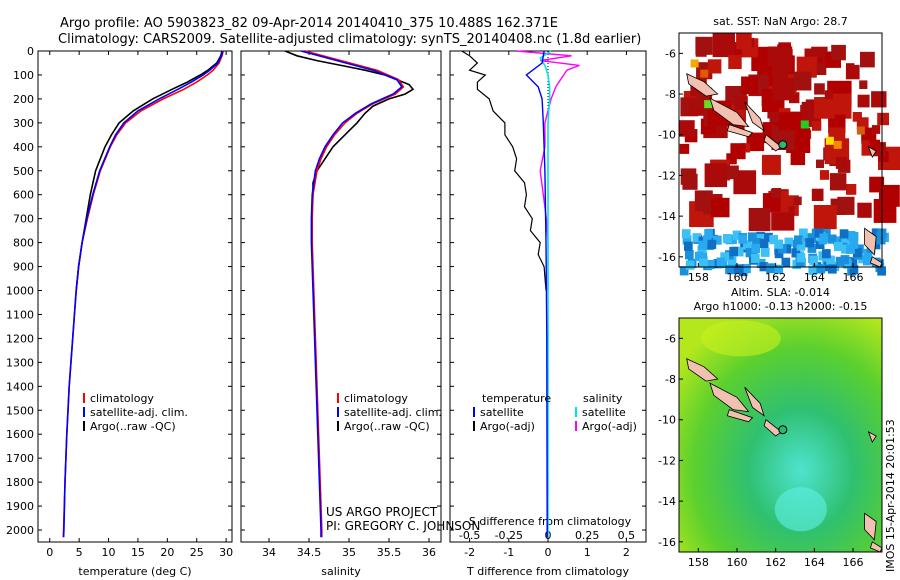 The width and height of the screenshot is (900, 580). I want to click on x-tick-label: 35.5, so click(389, 552).